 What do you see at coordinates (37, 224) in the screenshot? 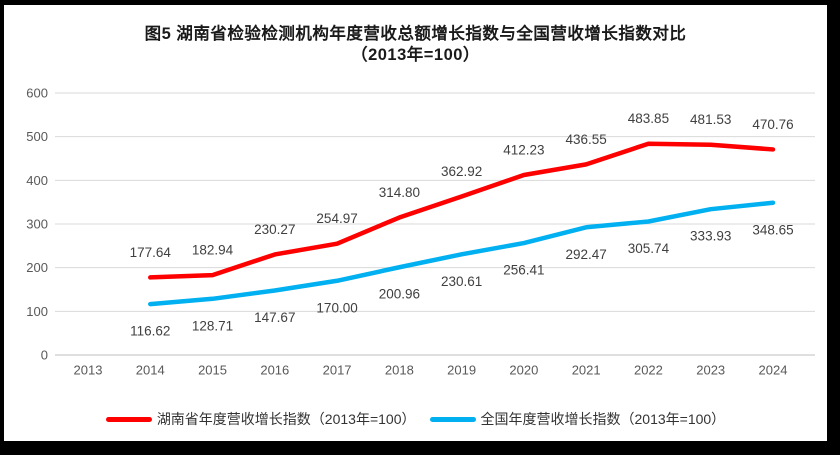
I see `y-tick-label: 300` at bounding box center [37, 224].